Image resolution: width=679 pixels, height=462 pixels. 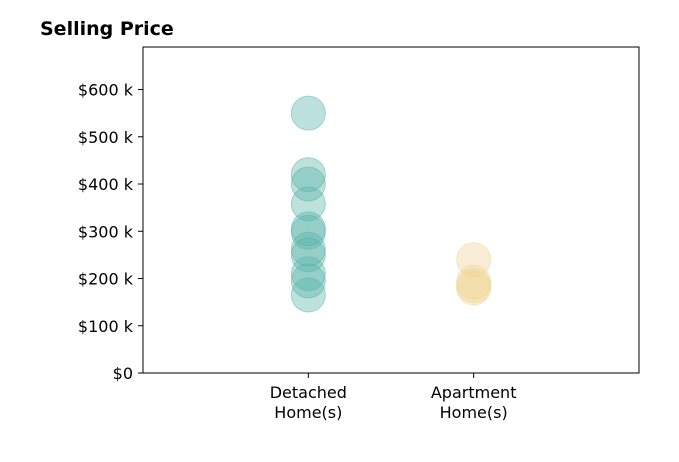 What do you see at coordinates (106, 90) in the screenshot?
I see `y-tick-label: $600 k` at bounding box center [106, 90].